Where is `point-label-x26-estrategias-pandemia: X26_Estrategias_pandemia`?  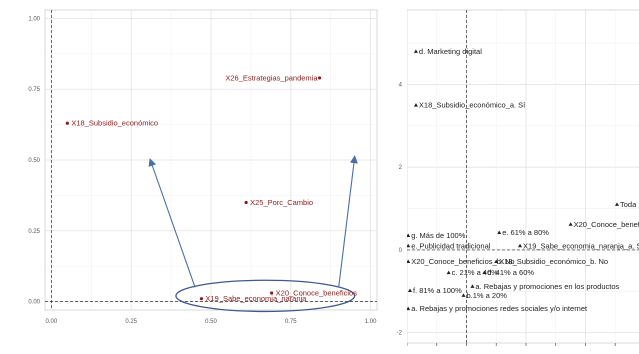
point-label-x26-estrategias-pandemia: X26_Estrategias_pandemia is located at coordinates (271, 77).